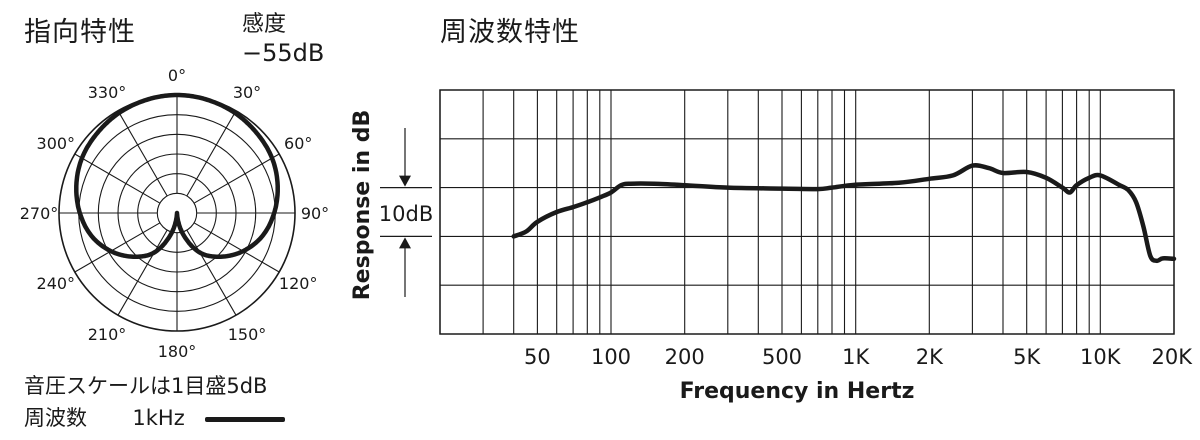 The image size is (1200, 440). Describe the element at coordinates (1027, 357) in the screenshot. I see `freq-x-tick-label: 5K` at that location.